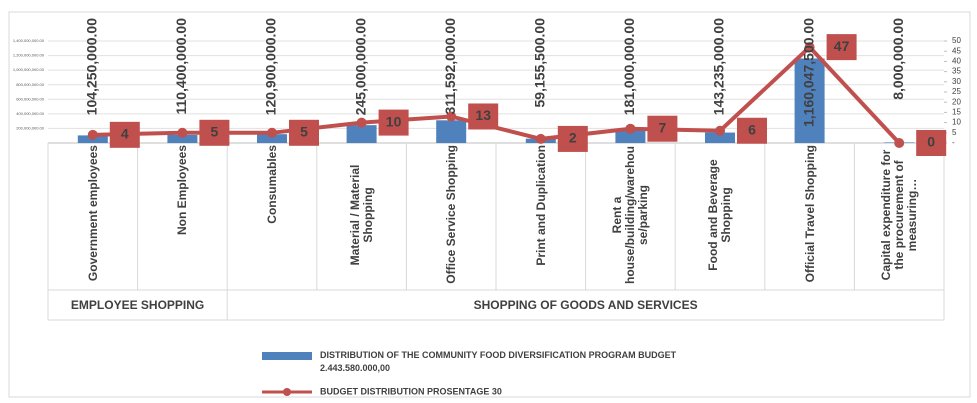 The height and width of the screenshot is (403, 977). I want to click on legend-swatch-marker, so click(287, 392).